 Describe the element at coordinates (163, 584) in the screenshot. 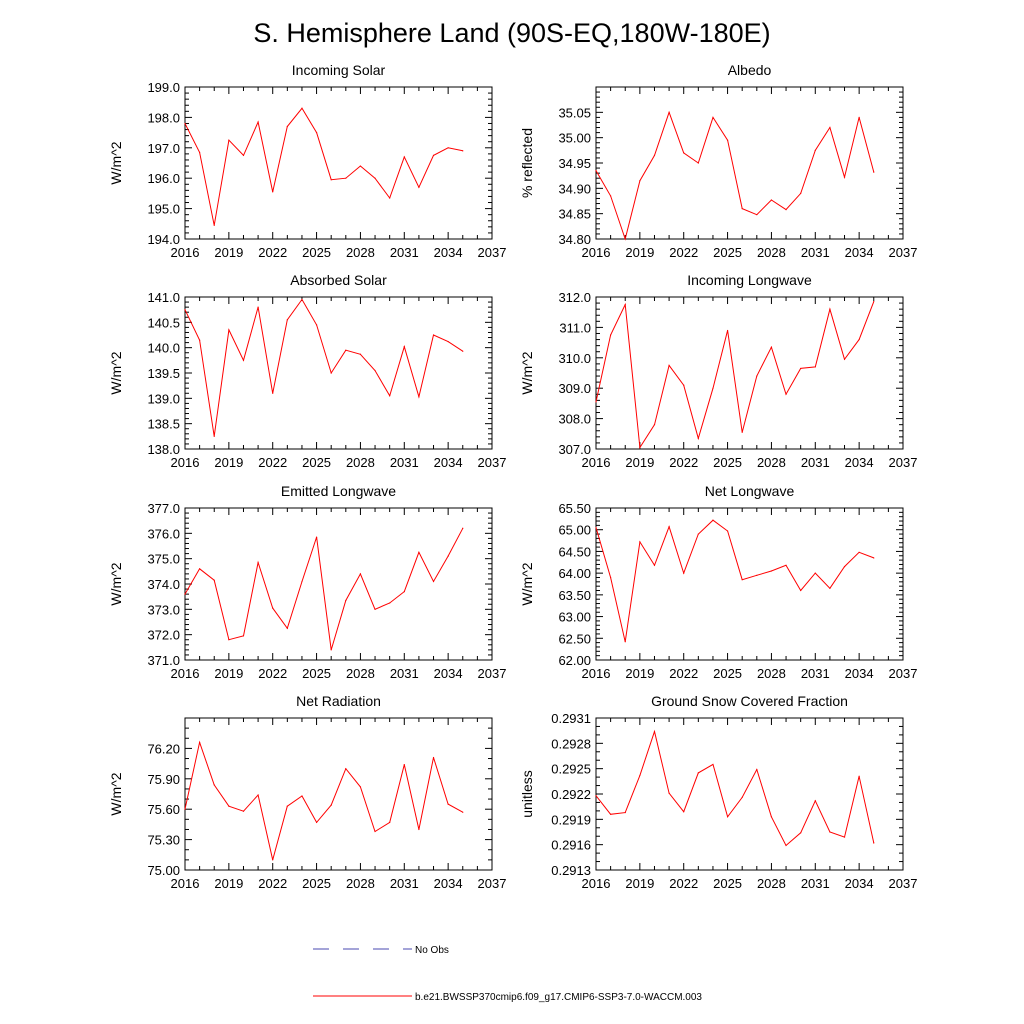

I see `y-tick-label: 374.0` at that location.